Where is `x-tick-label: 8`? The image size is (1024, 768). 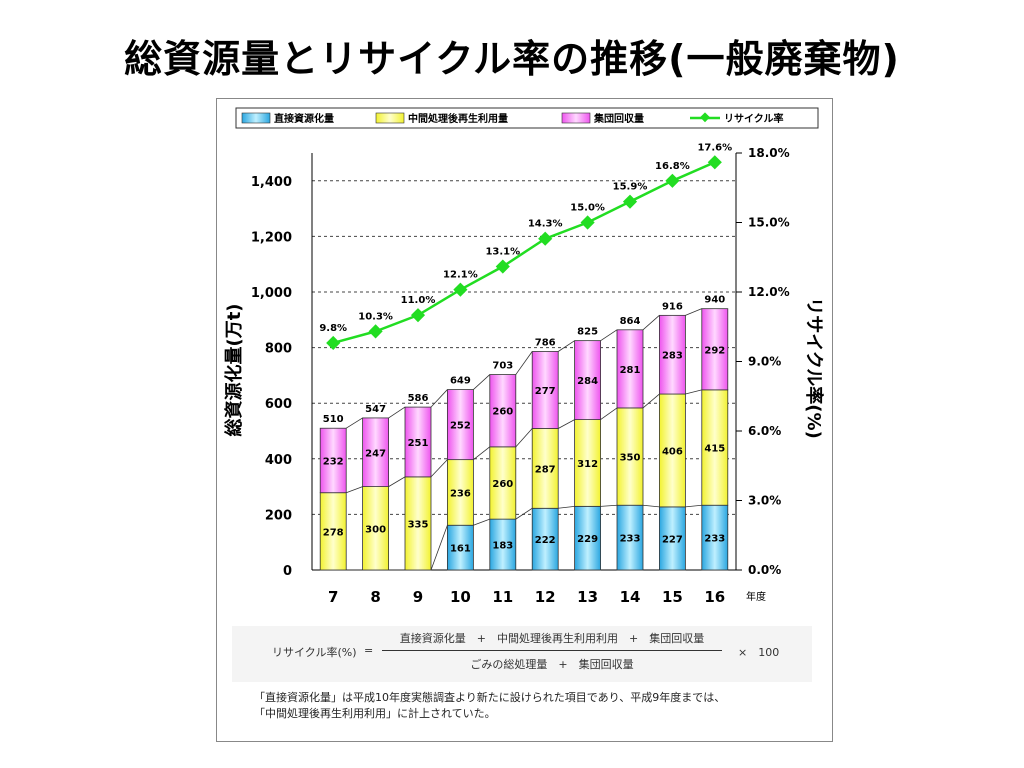 x-tick-label: 8 is located at coordinates (375, 597).